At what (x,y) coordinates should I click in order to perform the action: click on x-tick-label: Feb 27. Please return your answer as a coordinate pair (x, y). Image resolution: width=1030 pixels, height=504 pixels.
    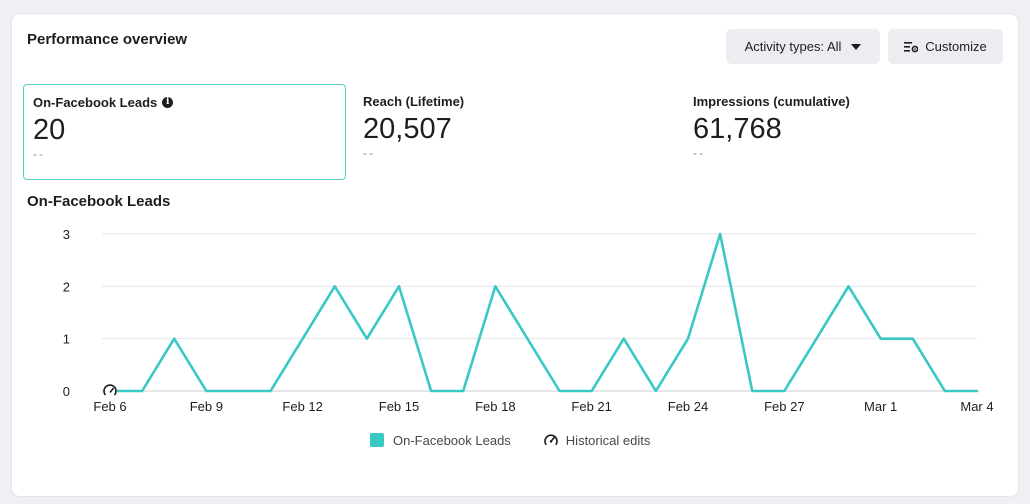
    Looking at the image, I should click on (784, 406).